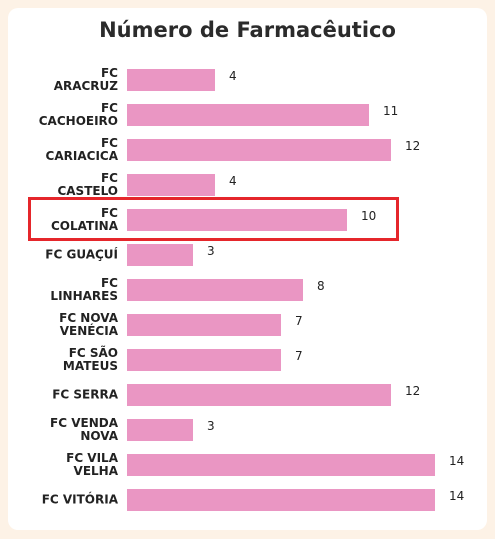  What do you see at coordinates (84, 219) in the screenshot?
I see `y-tick-label: FC COLATINA` at bounding box center [84, 219].